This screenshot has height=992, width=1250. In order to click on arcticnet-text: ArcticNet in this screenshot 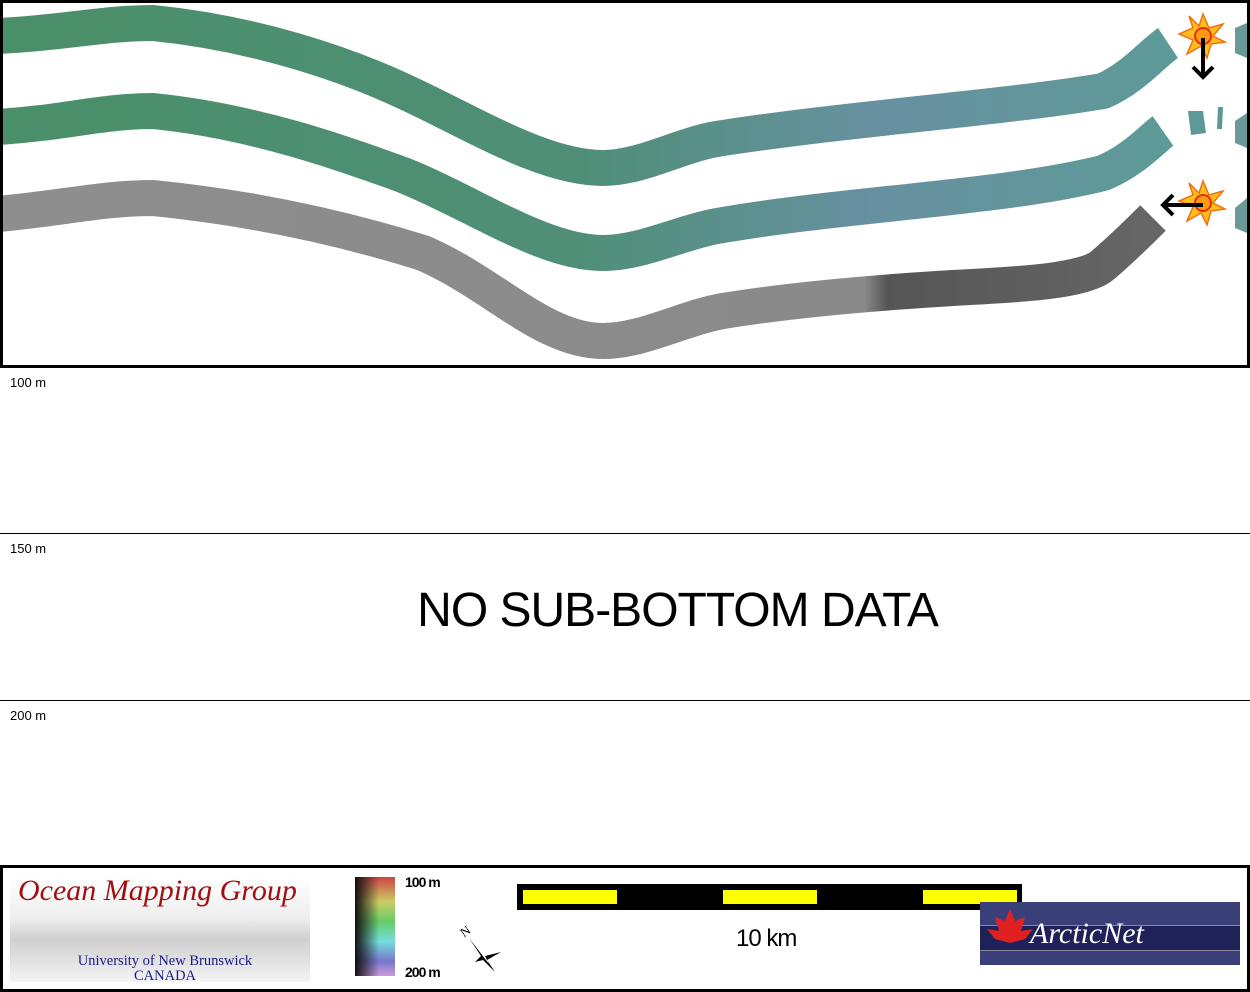, I will do `click(1087, 933)`.